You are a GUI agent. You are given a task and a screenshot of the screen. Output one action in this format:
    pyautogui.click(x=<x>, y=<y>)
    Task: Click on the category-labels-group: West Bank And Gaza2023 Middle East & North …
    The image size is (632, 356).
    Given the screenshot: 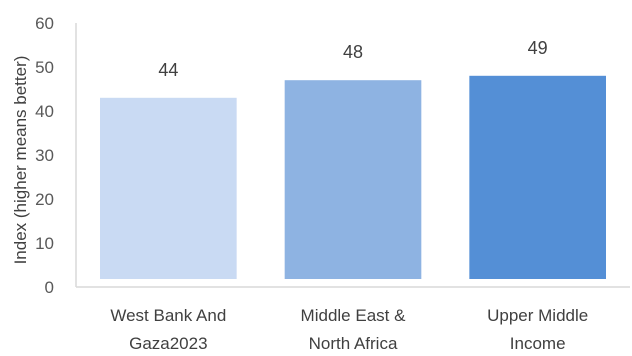 What is the action you would take?
    pyautogui.click(x=349, y=329)
    